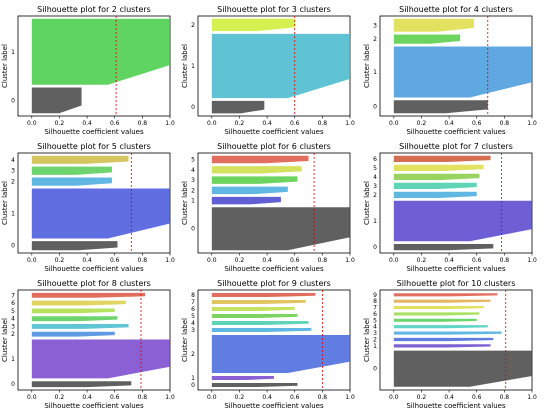 This screenshot has width=550, height=409. I want to click on chart-title: Silhouette plot for 3 clusters, so click(274, 9).